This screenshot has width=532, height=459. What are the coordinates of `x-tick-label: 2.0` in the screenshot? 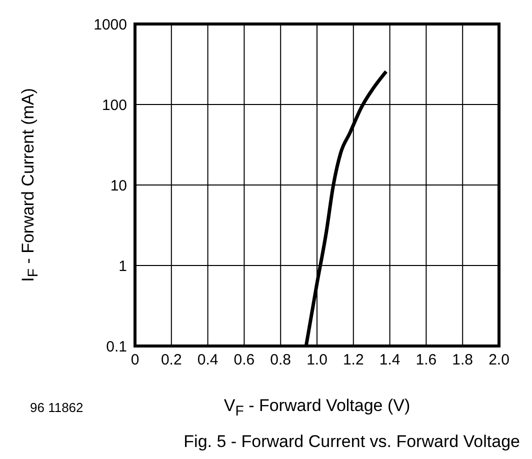 It's located at (499, 360).